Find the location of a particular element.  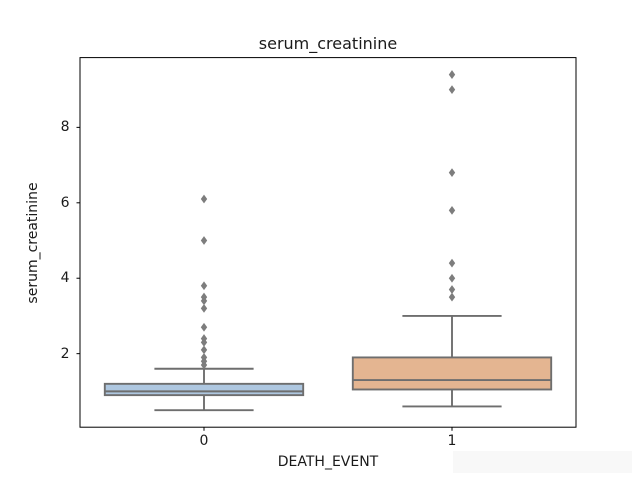

y-tick-label: 2 is located at coordinates (65, 353).